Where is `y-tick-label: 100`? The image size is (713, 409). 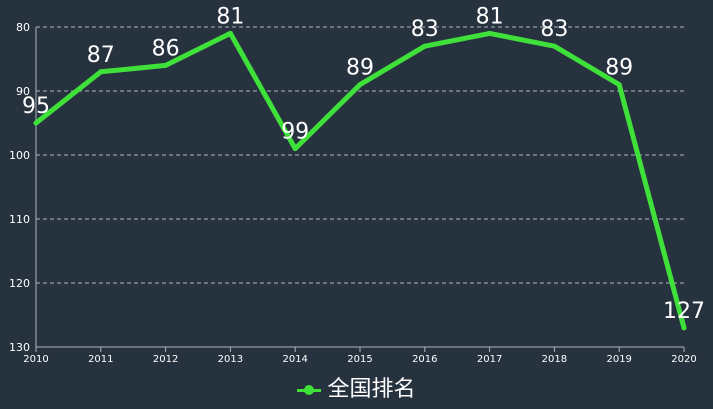 y-tick-label: 100 is located at coordinates (19, 155).